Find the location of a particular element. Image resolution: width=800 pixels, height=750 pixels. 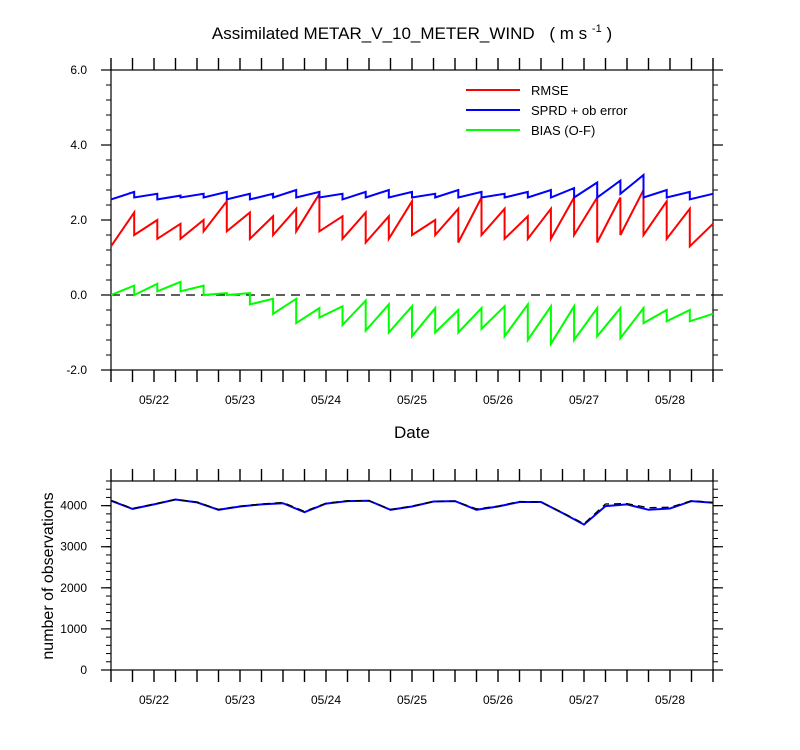

bottom-y-tick-label: 1000 is located at coordinates (73, 629).